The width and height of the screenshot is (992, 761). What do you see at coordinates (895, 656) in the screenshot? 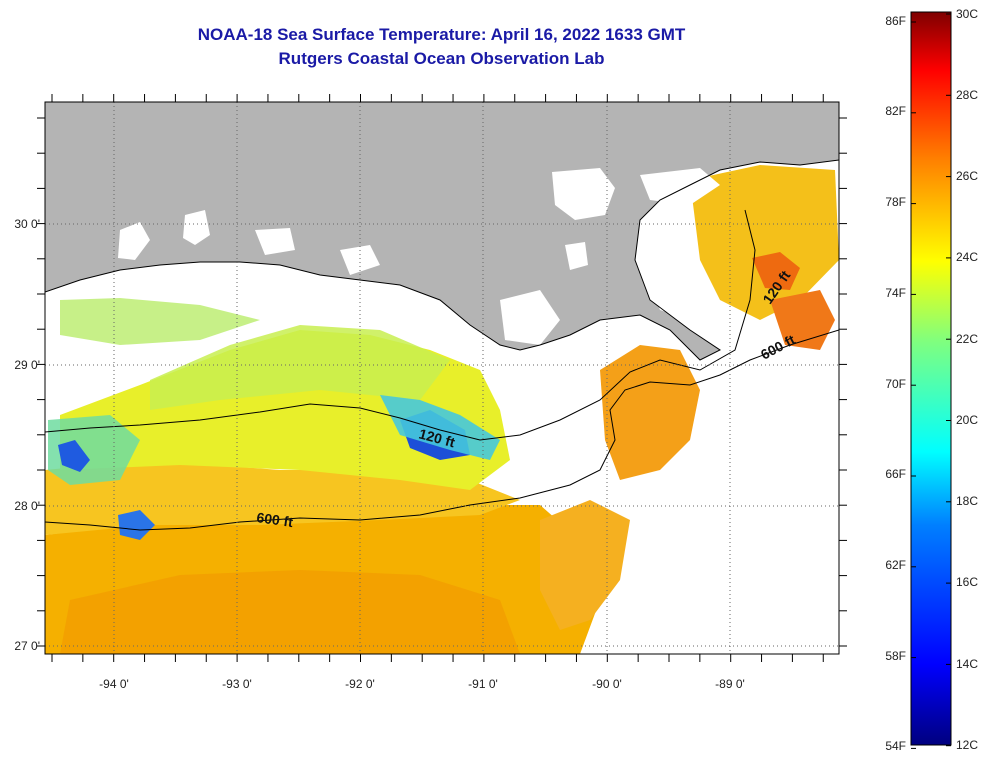
I see `colorbar-fahrenheit-label: 58F` at bounding box center [895, 656].